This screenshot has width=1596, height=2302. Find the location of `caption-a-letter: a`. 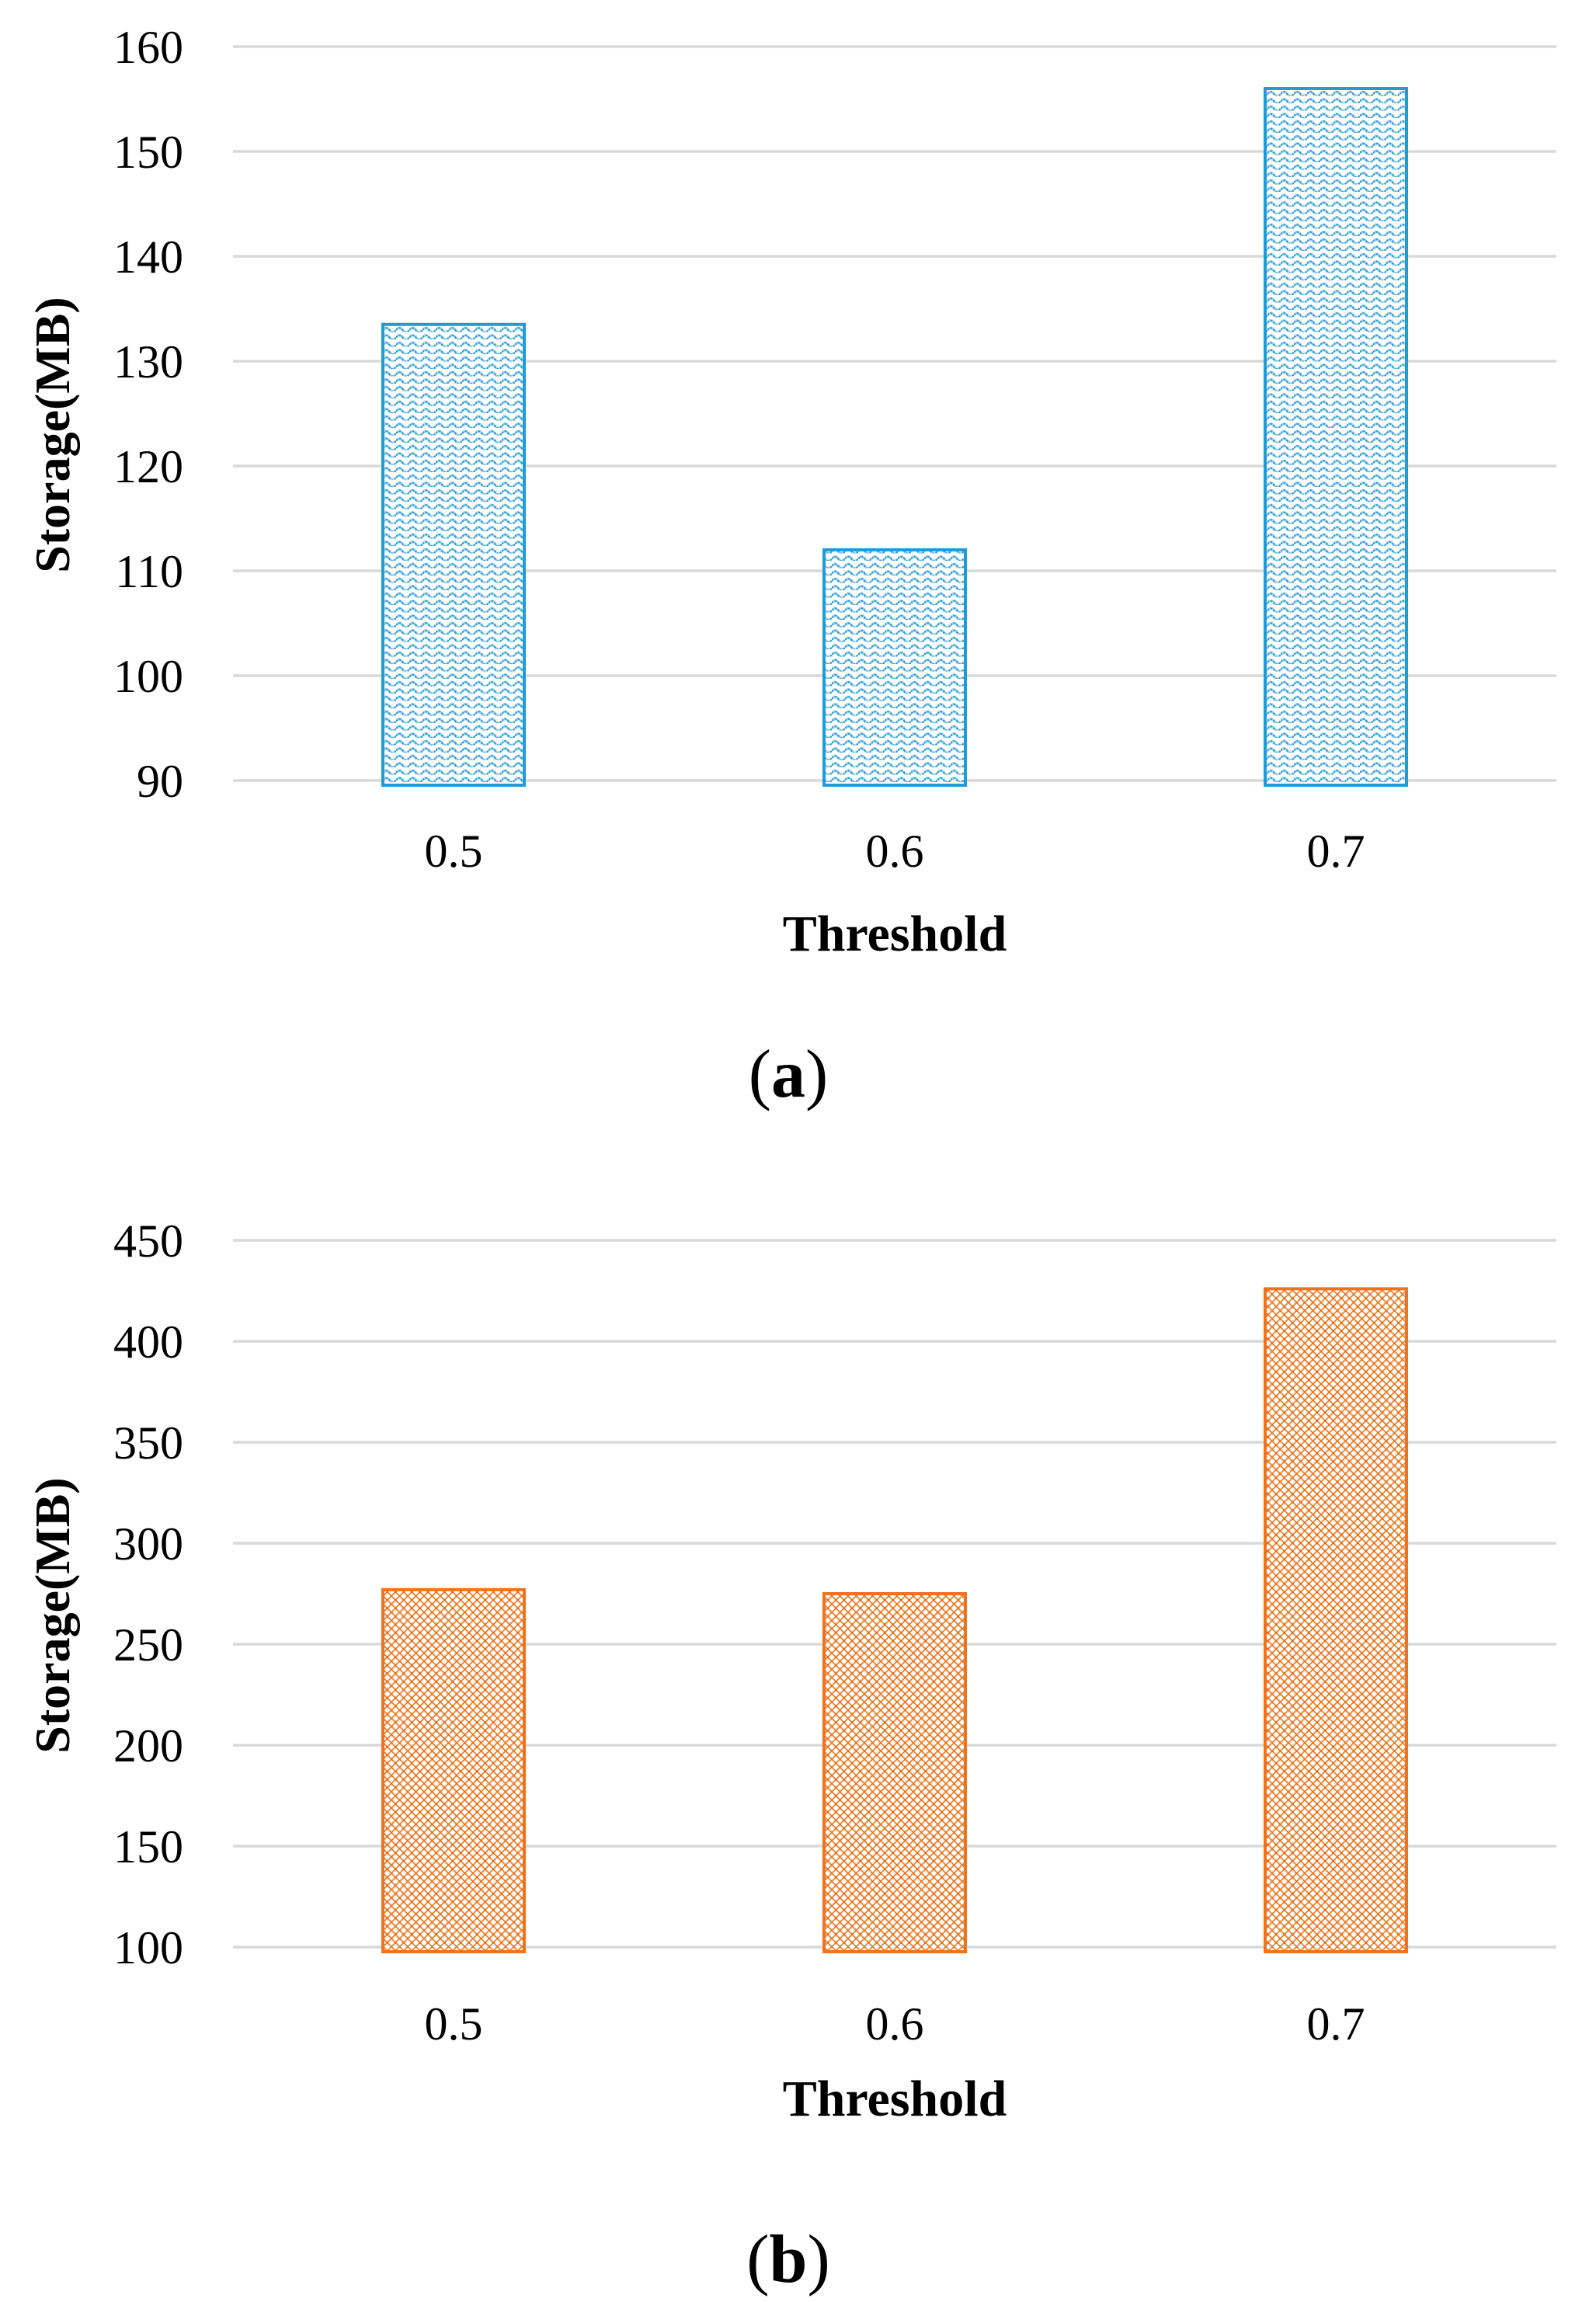

caption-a-letter: a is located at coordinates (788, 1074).